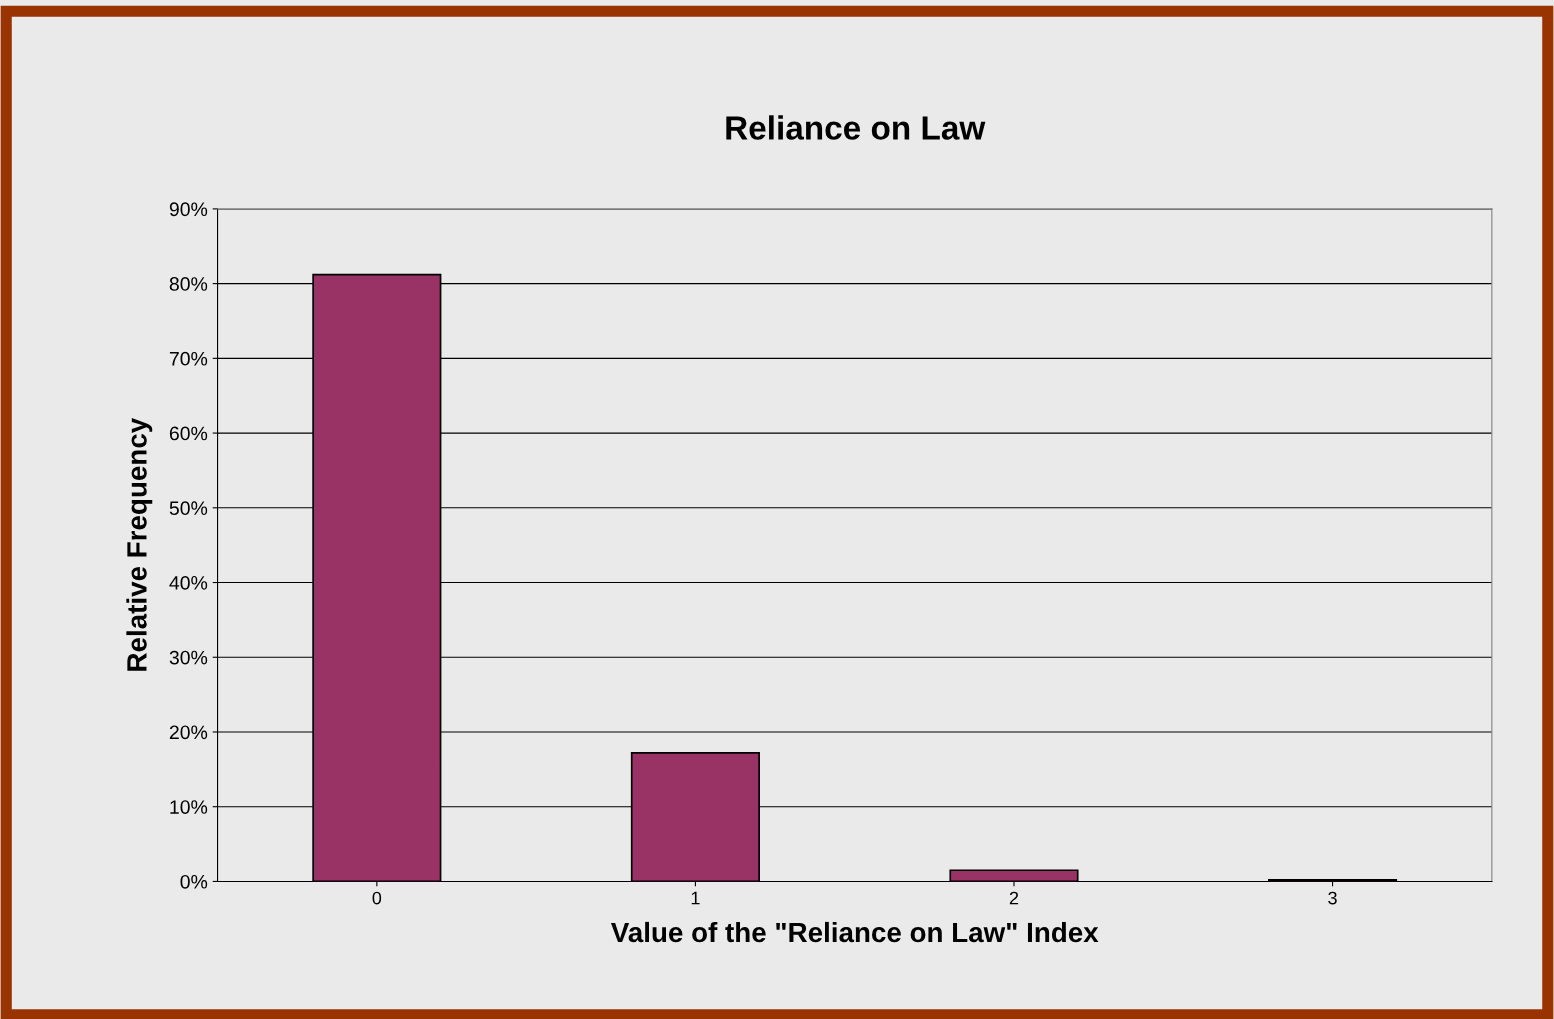 Image resolution: width=1554 pixels, height=1019 pixels. I want to click on y-tick-label: 50%, so click(188, 508).